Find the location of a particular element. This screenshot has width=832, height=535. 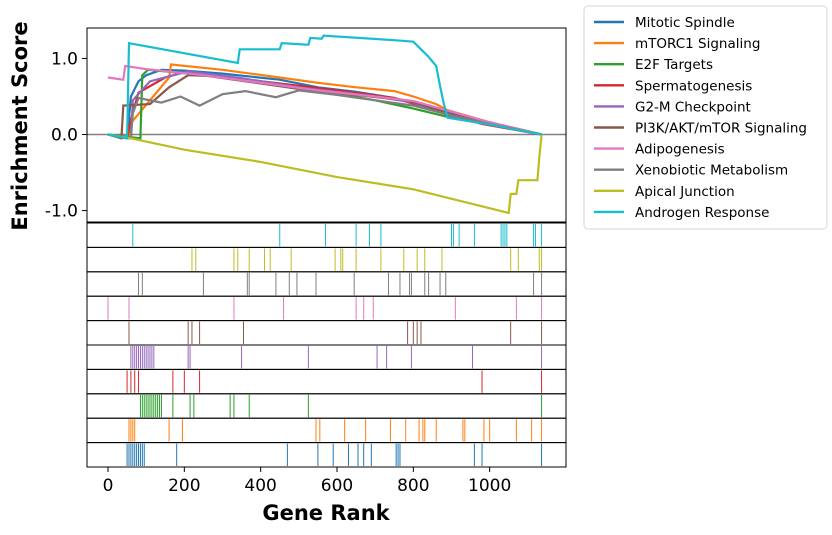

legend-label: Adipogenesis is located at coordinates (680, 150).